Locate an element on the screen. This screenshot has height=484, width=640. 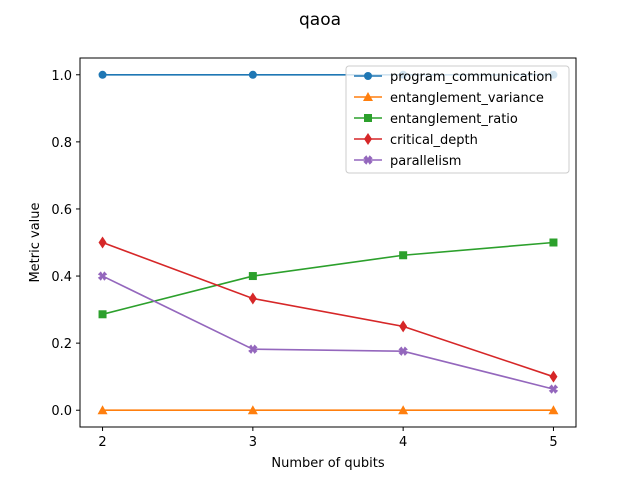
legend-label: critical_depth is located at coordinates (434, 140).